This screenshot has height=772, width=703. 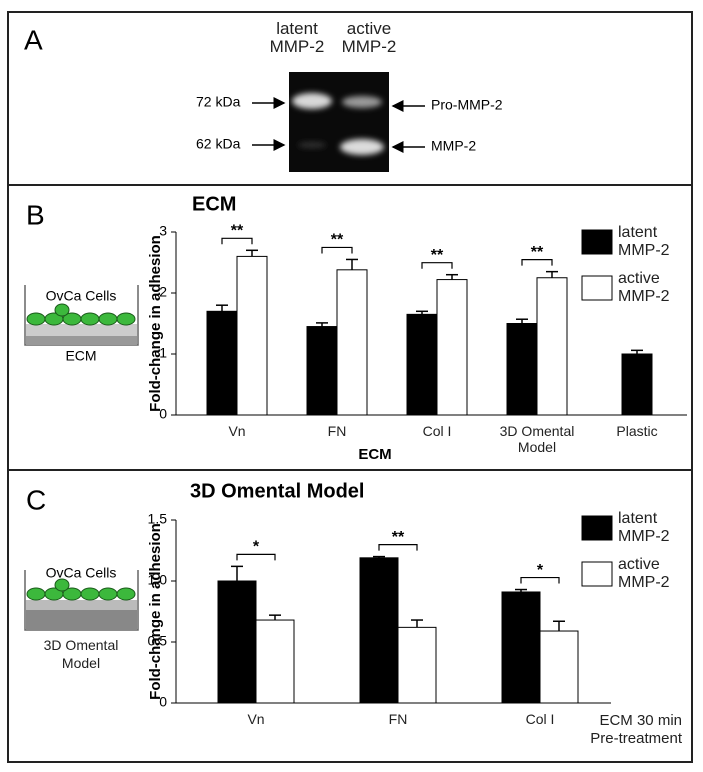 What do you see at coordinates (537, 439) in the screenshot?
I see `x-tick-label: 3D Omental Model` at bounding box center [537, 439].